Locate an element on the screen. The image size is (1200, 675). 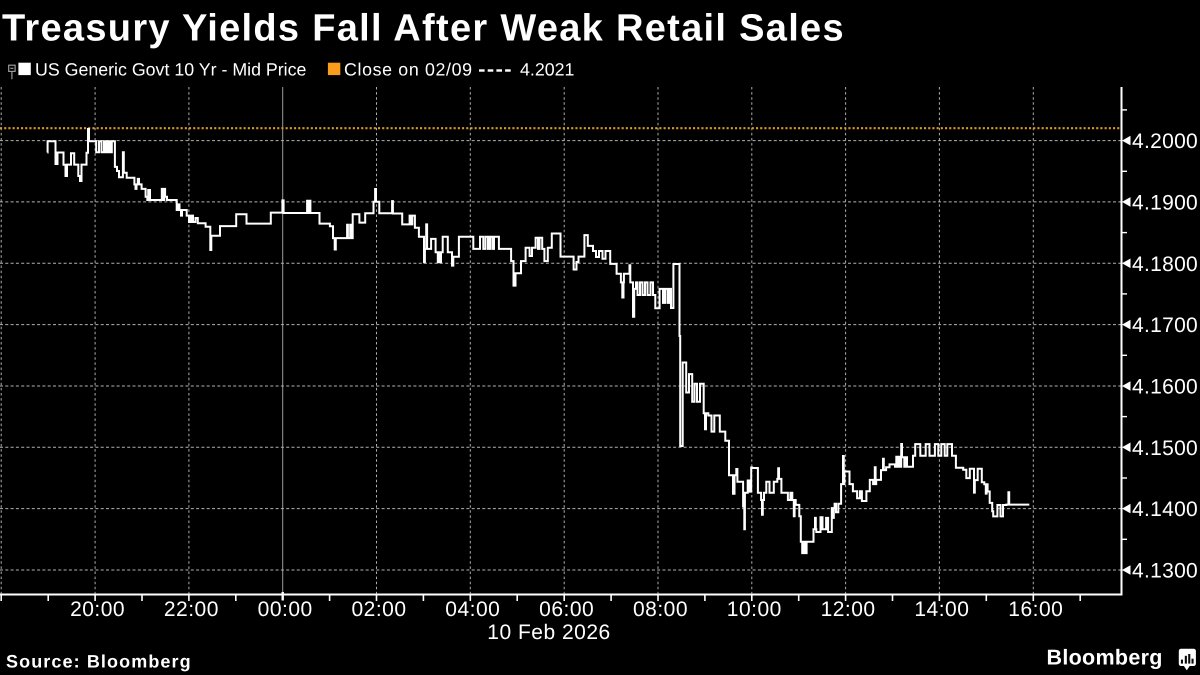
svg-text: Bloomberg is located at coordinates (1105, 658).